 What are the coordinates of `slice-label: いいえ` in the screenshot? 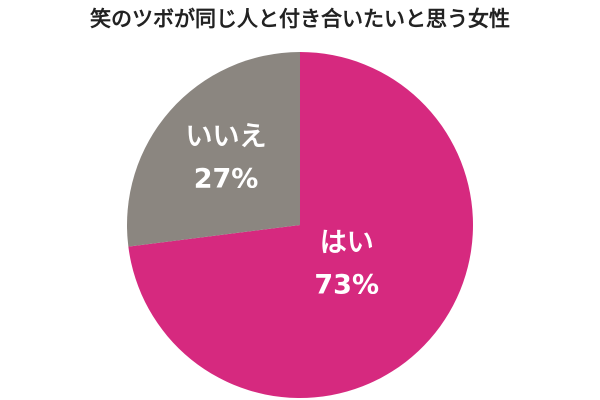 It's located at (226, 136).